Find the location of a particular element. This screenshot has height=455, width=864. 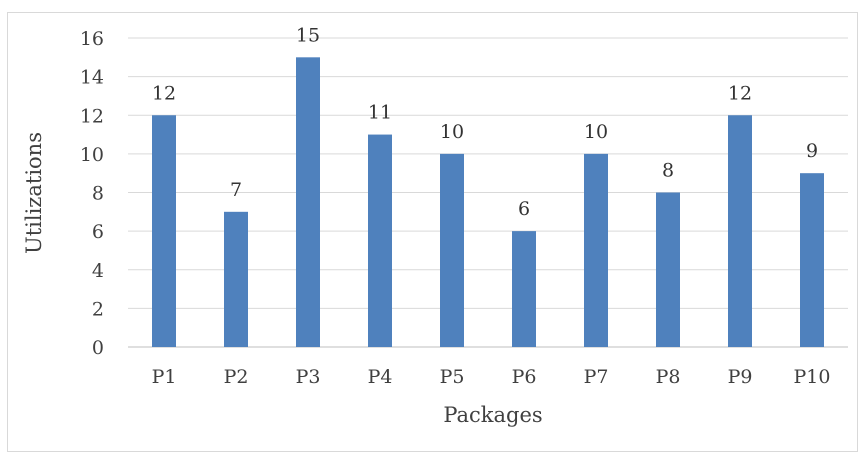

x-tick-label: P6 is located at coordinates (524, 377).